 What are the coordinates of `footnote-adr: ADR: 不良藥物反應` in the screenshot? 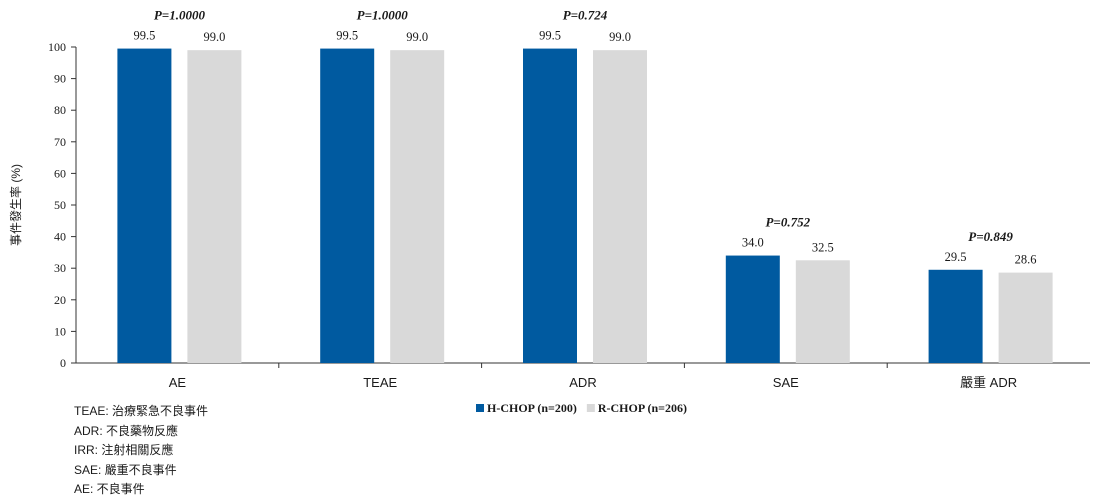 It's located at (126, 430).